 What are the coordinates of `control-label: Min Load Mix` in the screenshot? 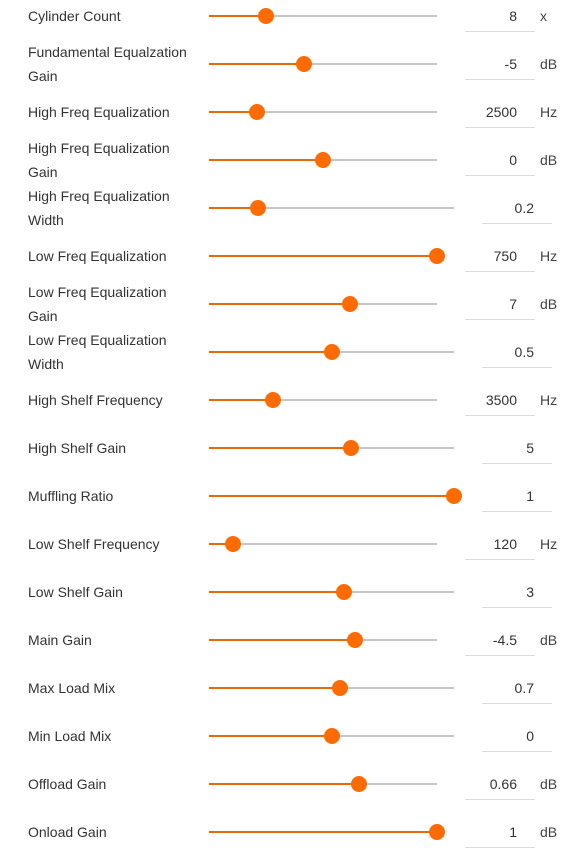 It's located at (70, 736).